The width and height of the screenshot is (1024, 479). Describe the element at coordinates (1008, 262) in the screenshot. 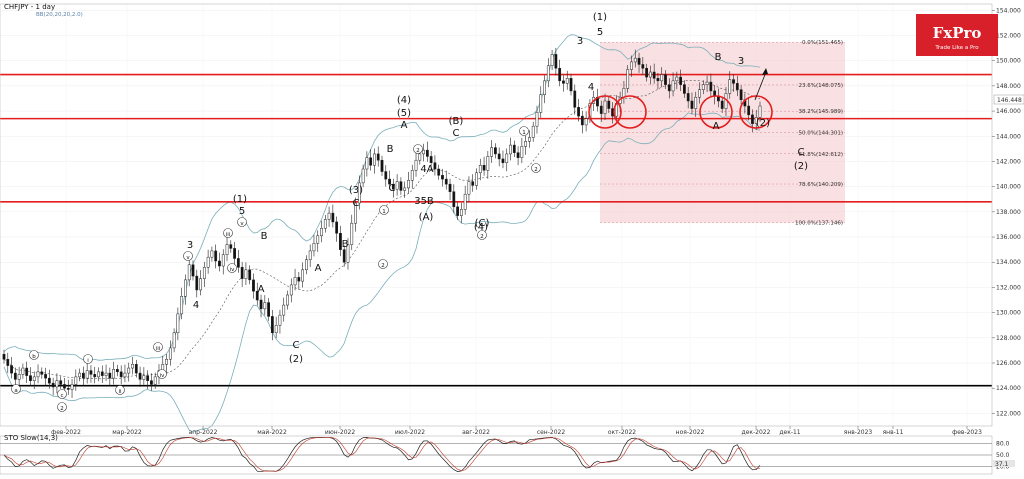

I see `y-tick-label: 134.000` at that location.